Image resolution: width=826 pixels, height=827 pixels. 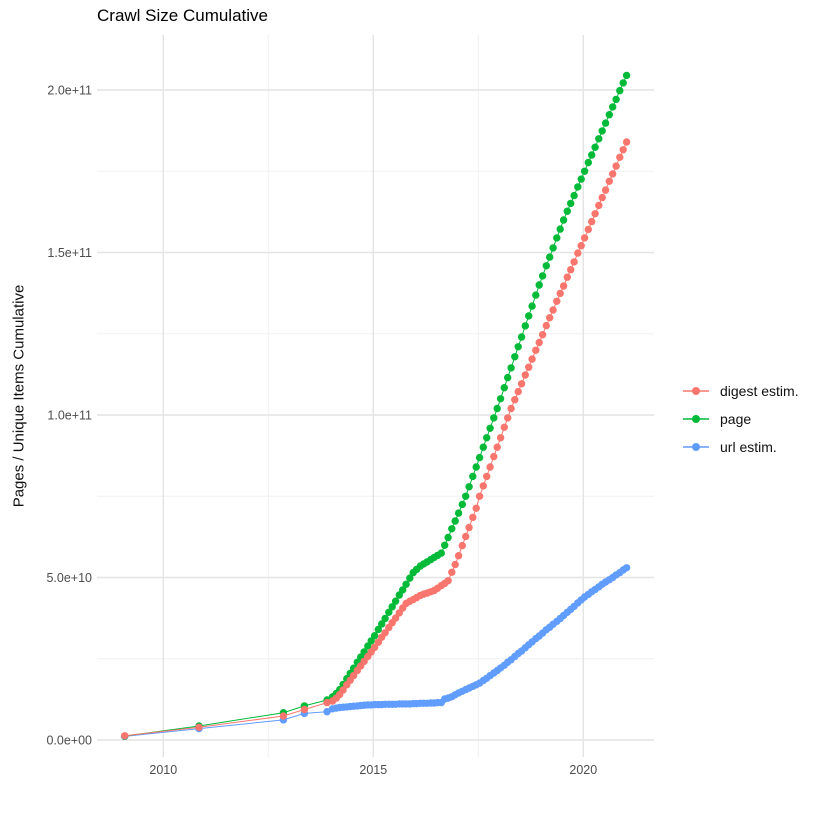 What do you see at coordinates (740, 391) in the screenshot?
I see `legend-item-digest-estim: digest estim.` at bounding box center [740, 391].